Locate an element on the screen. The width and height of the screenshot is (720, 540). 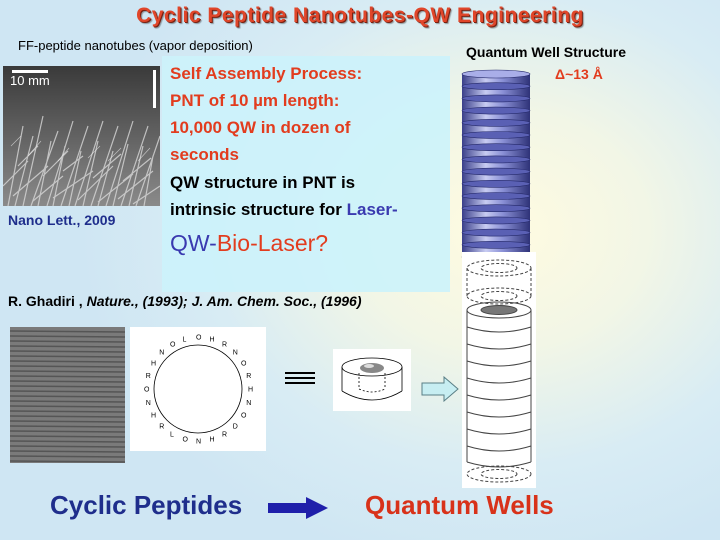
transform-arrow-icon is located at coordinates (298, 510).